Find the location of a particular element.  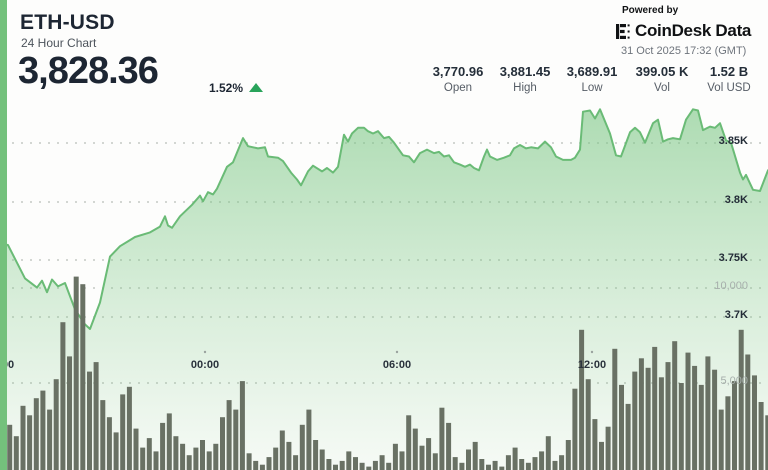

stat-low-value: 3,689.91 is located at coordinates (592, 71).